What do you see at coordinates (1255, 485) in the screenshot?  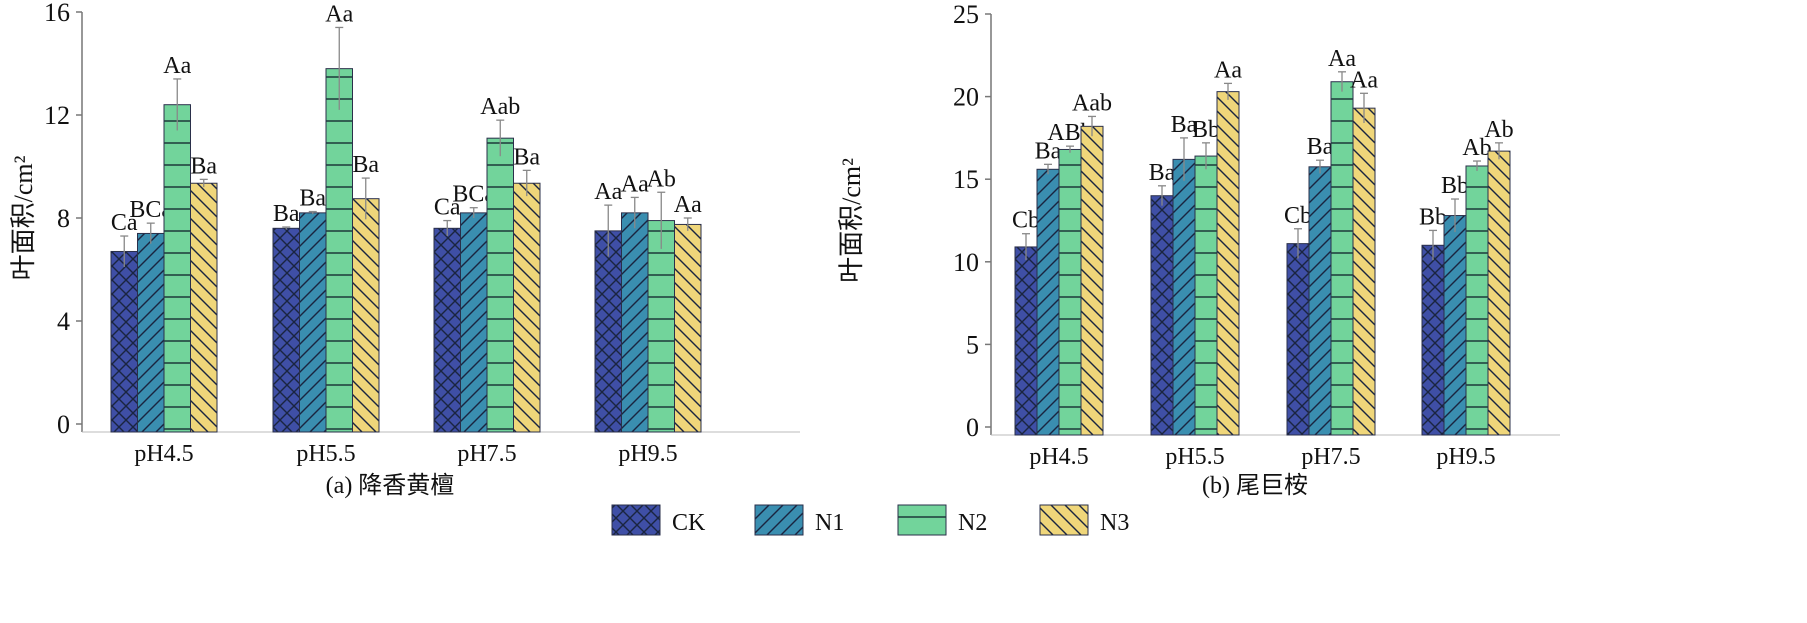 I see `chart-caption: (b) 尾巨桉` at bounding box center [1255, 485].